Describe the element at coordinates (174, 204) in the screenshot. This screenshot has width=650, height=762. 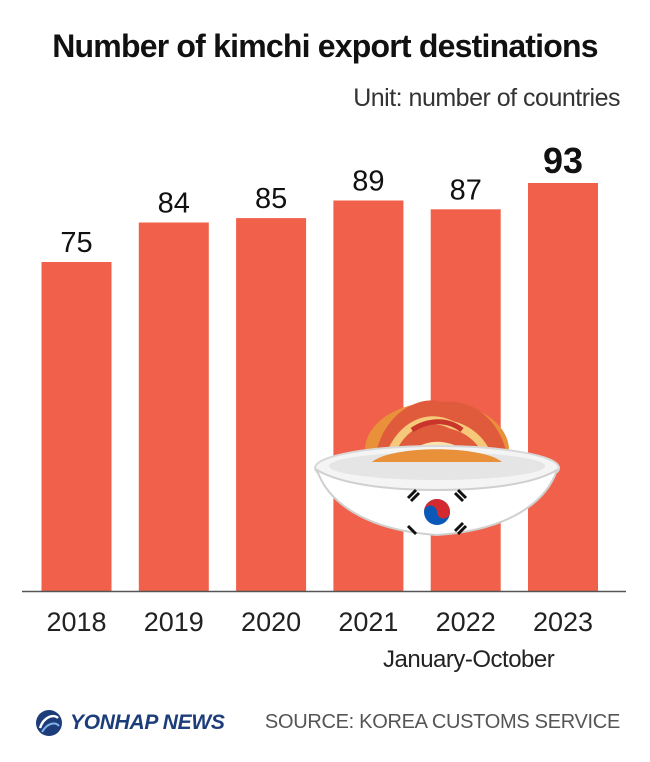
I see `data-label-2019: 84` at that location.